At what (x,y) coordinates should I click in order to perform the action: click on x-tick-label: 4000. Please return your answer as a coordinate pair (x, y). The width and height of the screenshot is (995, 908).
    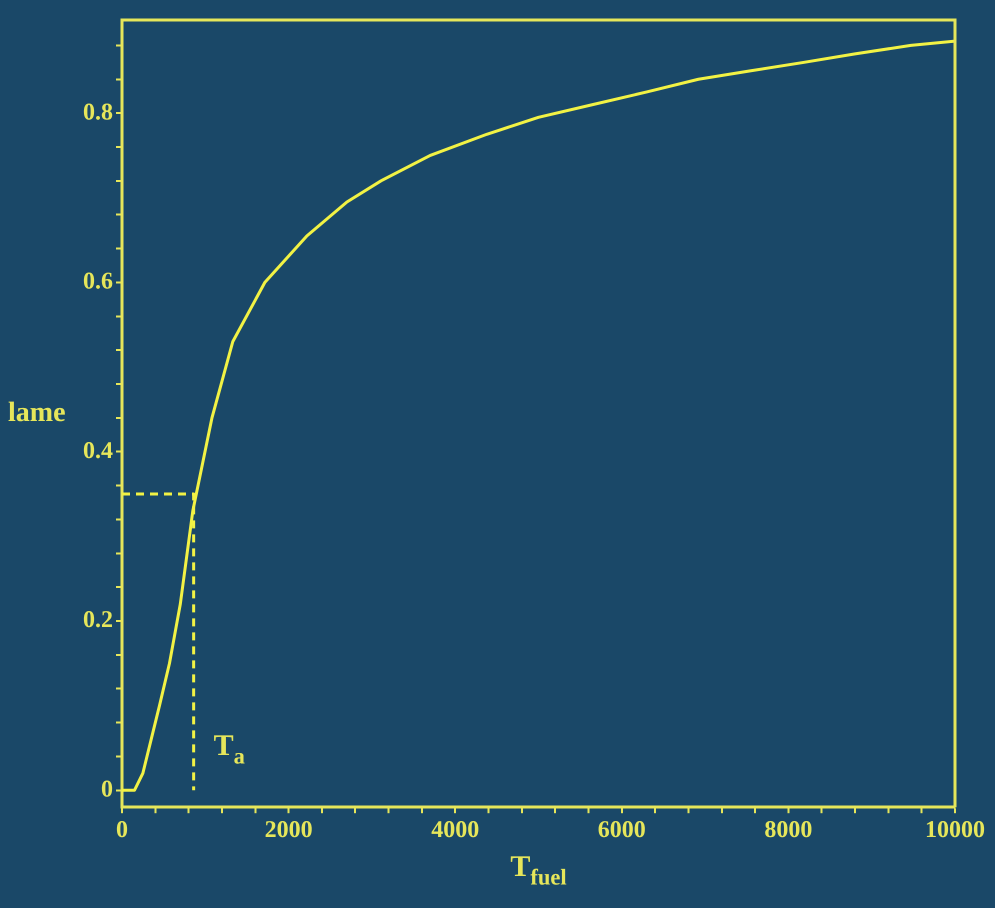
    Looking at the image, I should click on (455, 829).